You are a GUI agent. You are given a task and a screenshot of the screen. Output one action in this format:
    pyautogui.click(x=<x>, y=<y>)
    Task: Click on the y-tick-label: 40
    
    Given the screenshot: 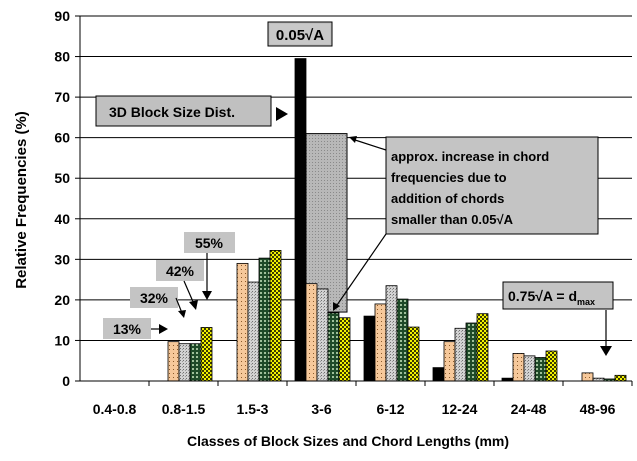 What is the action you would take?
    pyautogui.click(x=62, y=219)
    